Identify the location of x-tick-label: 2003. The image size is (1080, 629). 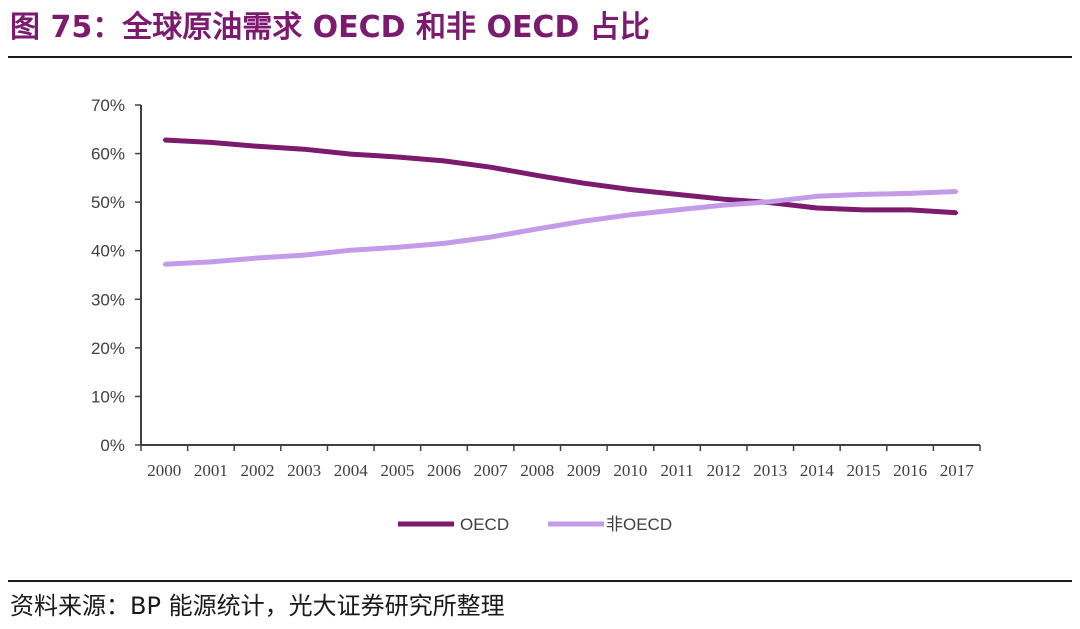
(304, 470).